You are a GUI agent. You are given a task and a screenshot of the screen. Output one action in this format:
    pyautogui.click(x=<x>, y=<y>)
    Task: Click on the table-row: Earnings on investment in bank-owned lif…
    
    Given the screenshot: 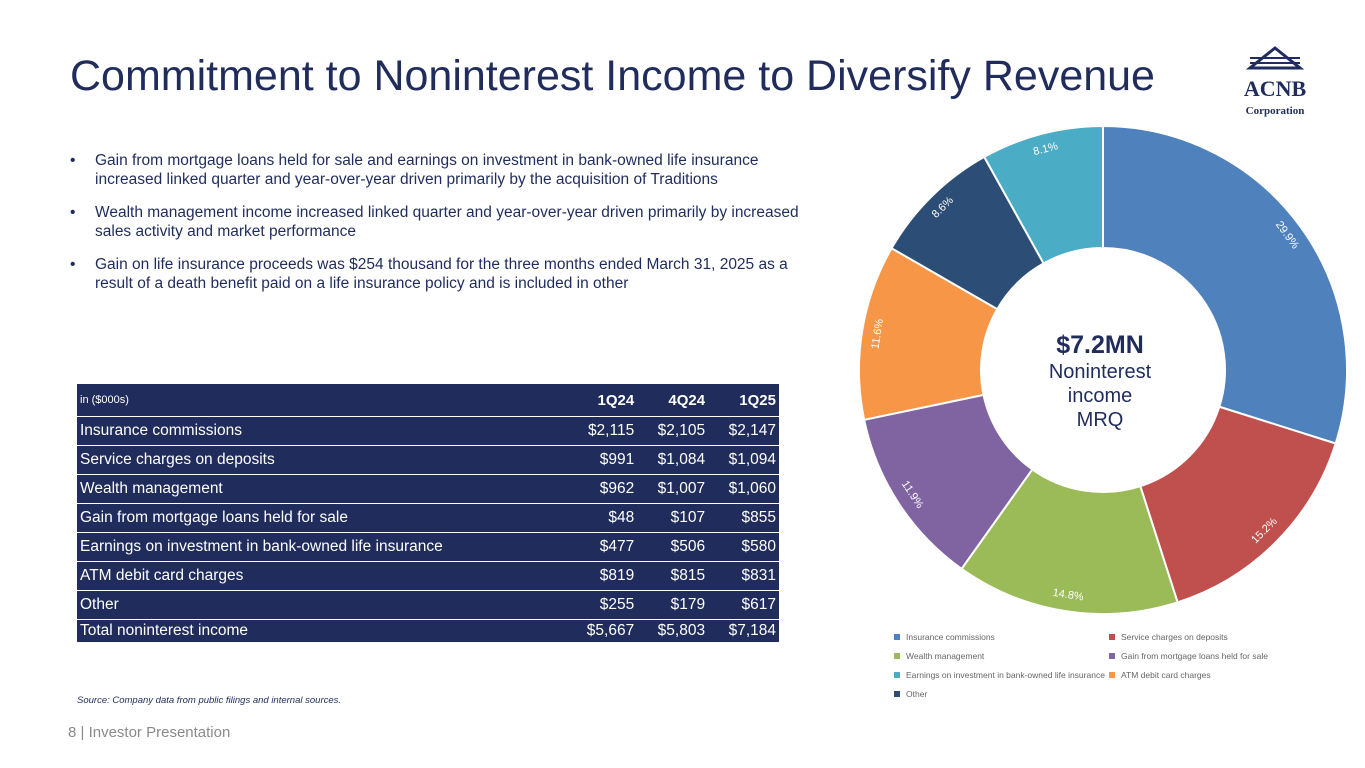 What is the action you would take?
    pyautogui.click(x=428, y=547)
    